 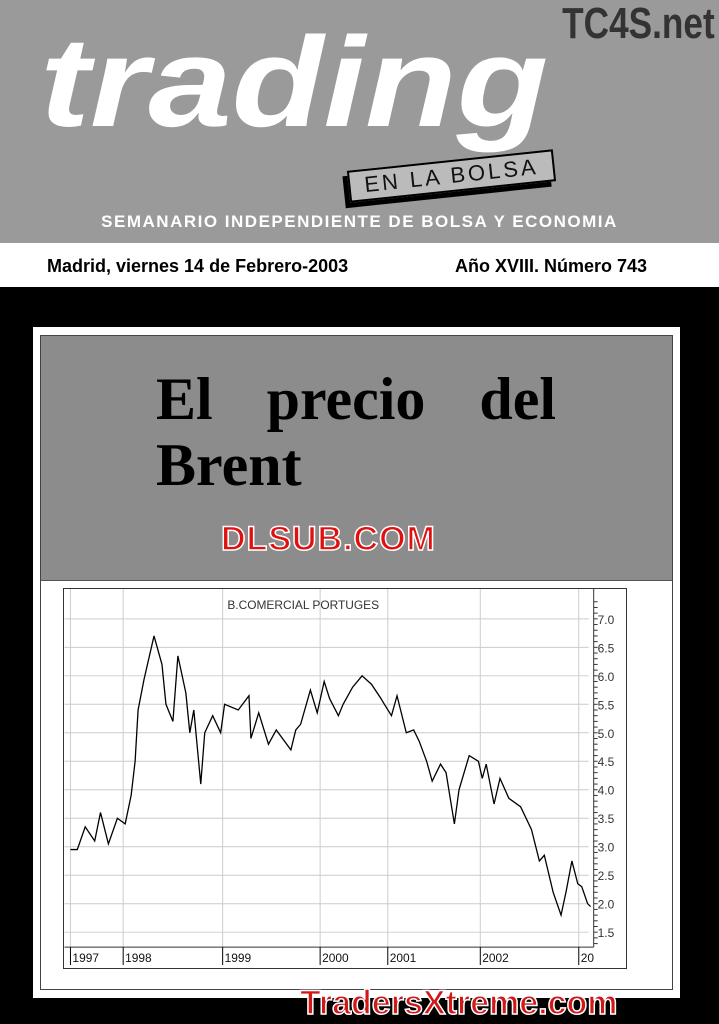 What do you see at coordinates (606, 933) in the screenshot?
I see `y-tick-label: 1.5` at bounding box center [606, 933].